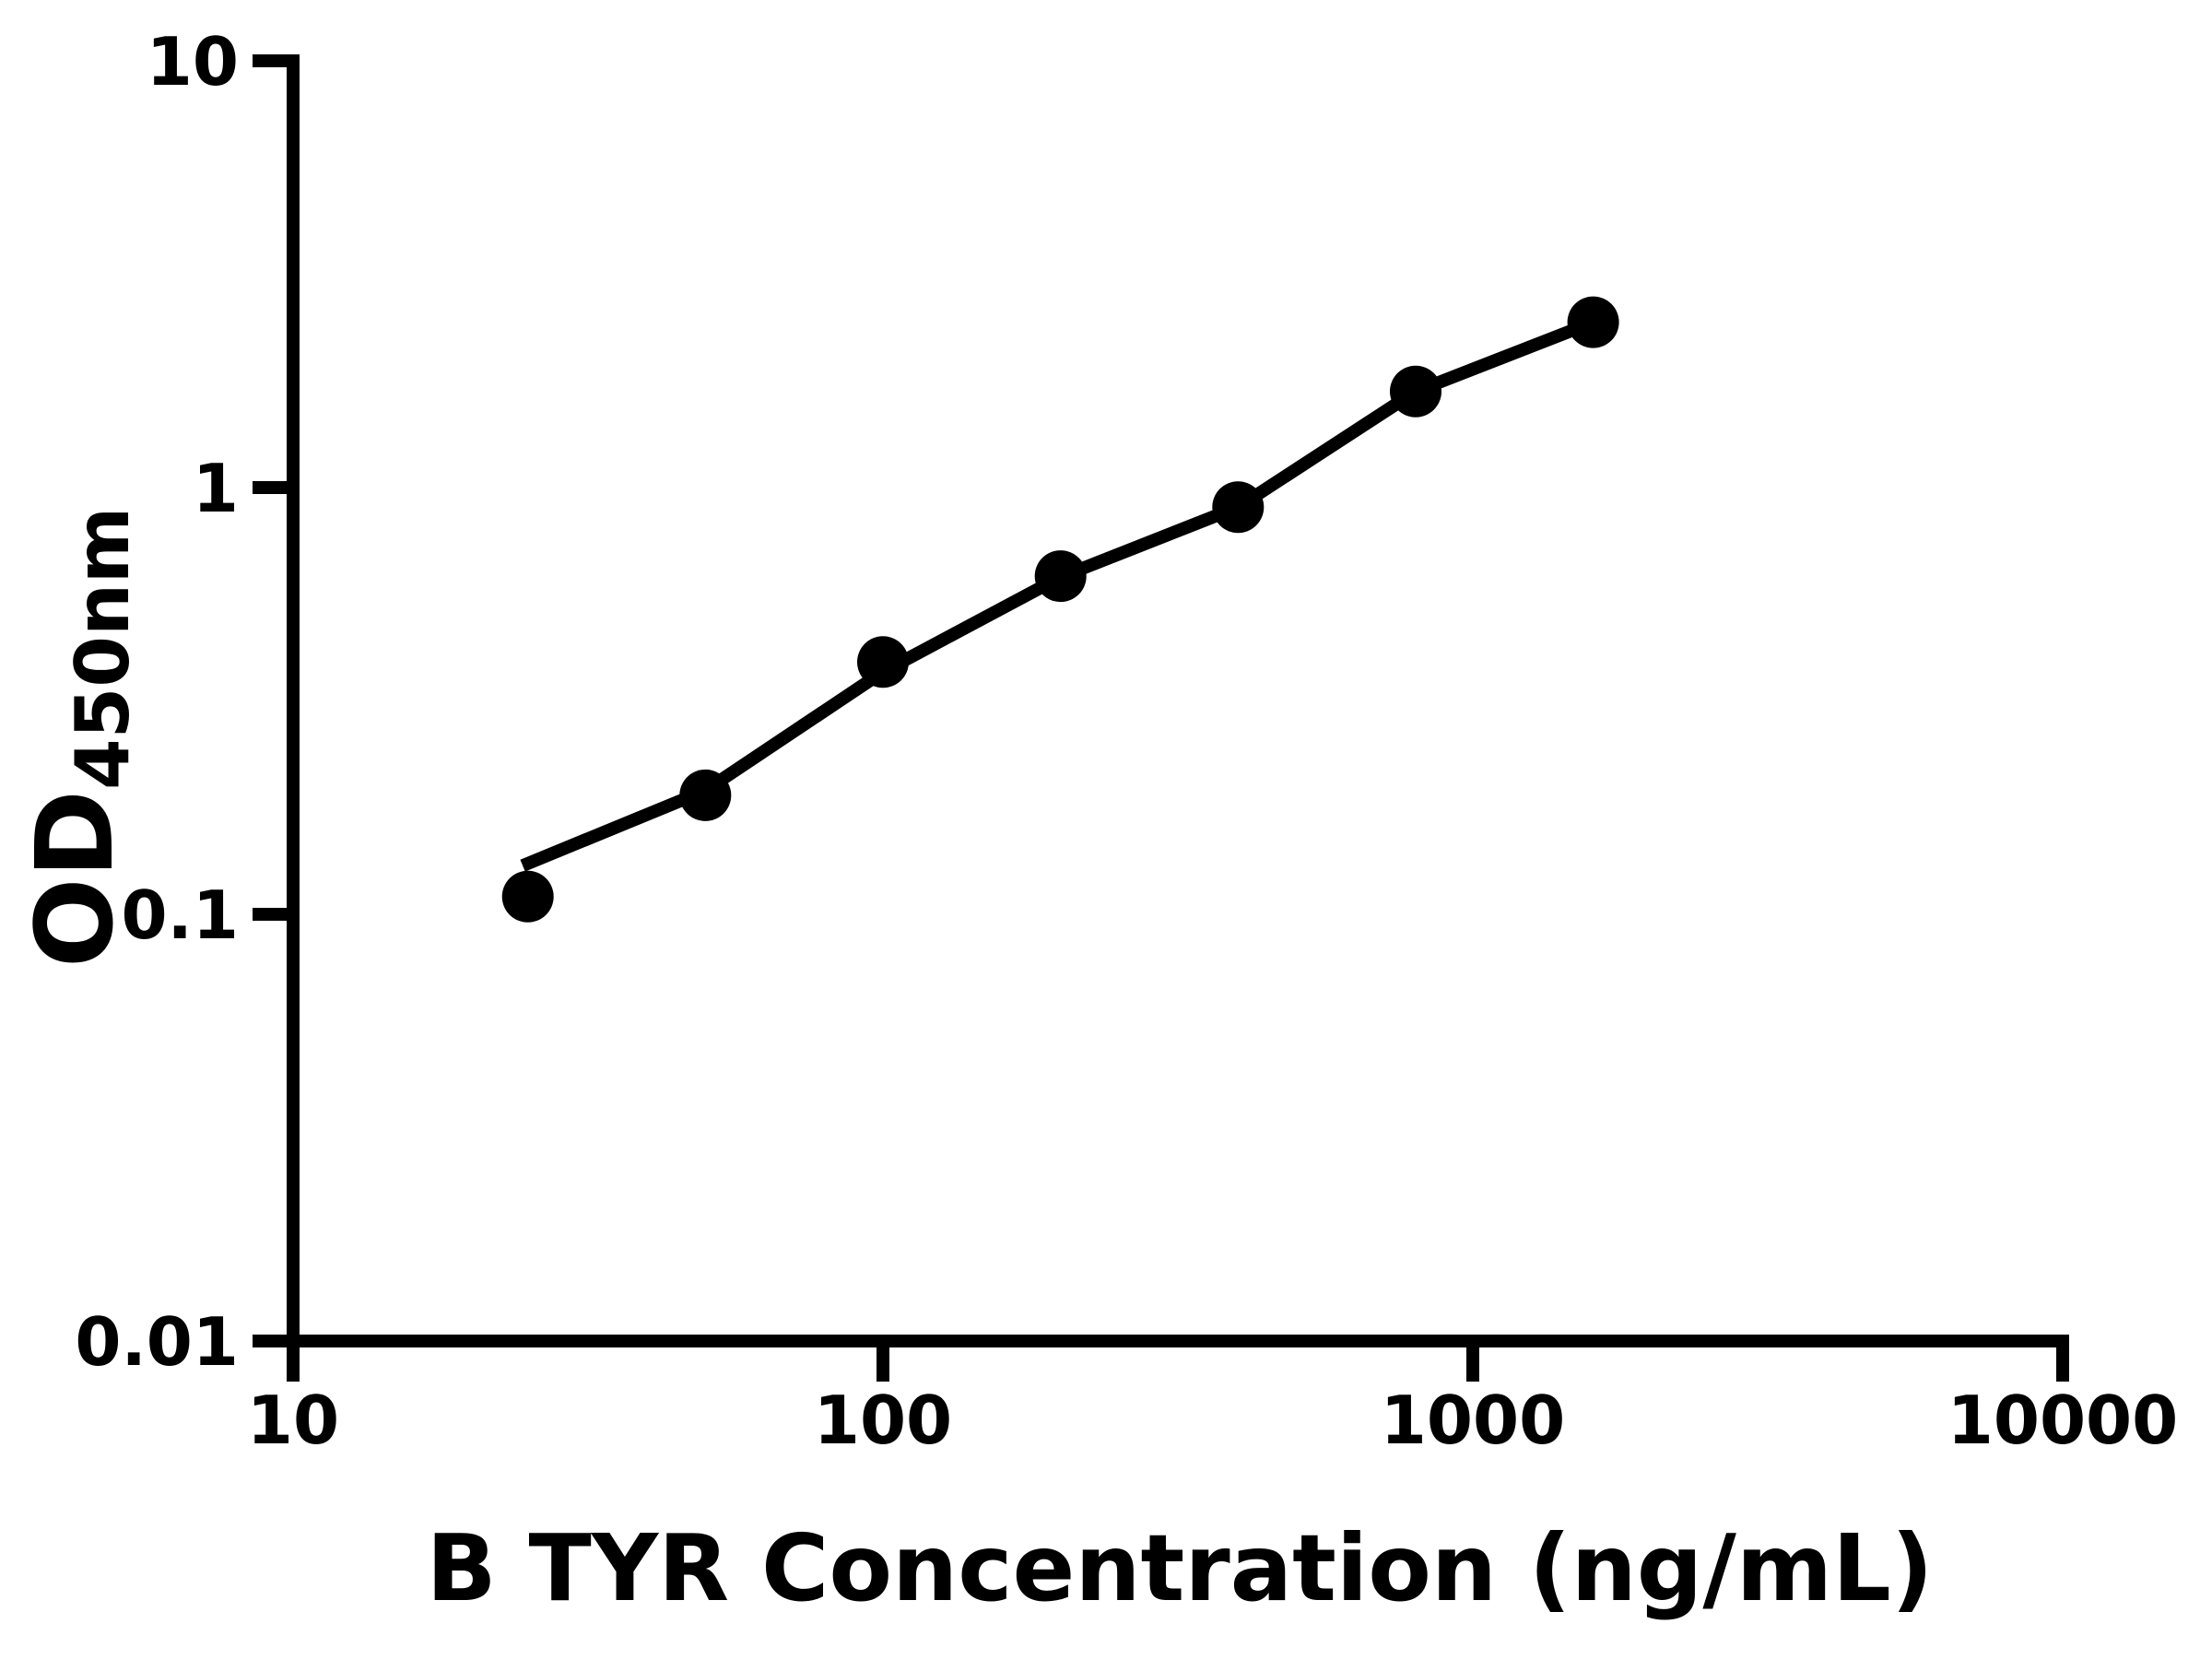 The height and width of the screenshot is (1659, 2212). I want to click on x-tick-label: 10, so click(293, 1420).